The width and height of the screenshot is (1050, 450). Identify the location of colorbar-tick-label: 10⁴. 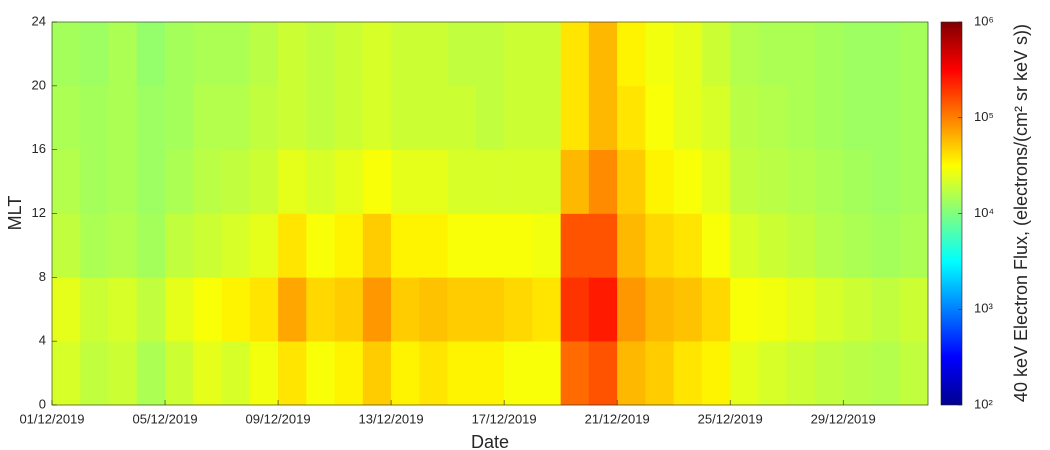
(984, 212).